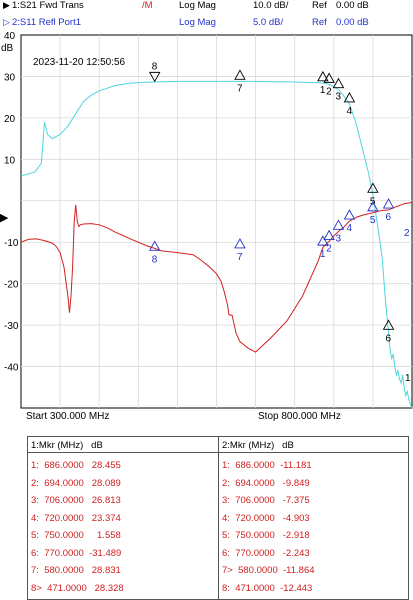 The height and width of the screenshot is (600, 413). I want to click on trace2-label: 2:S11 Refl Port1, so click(46, 22).